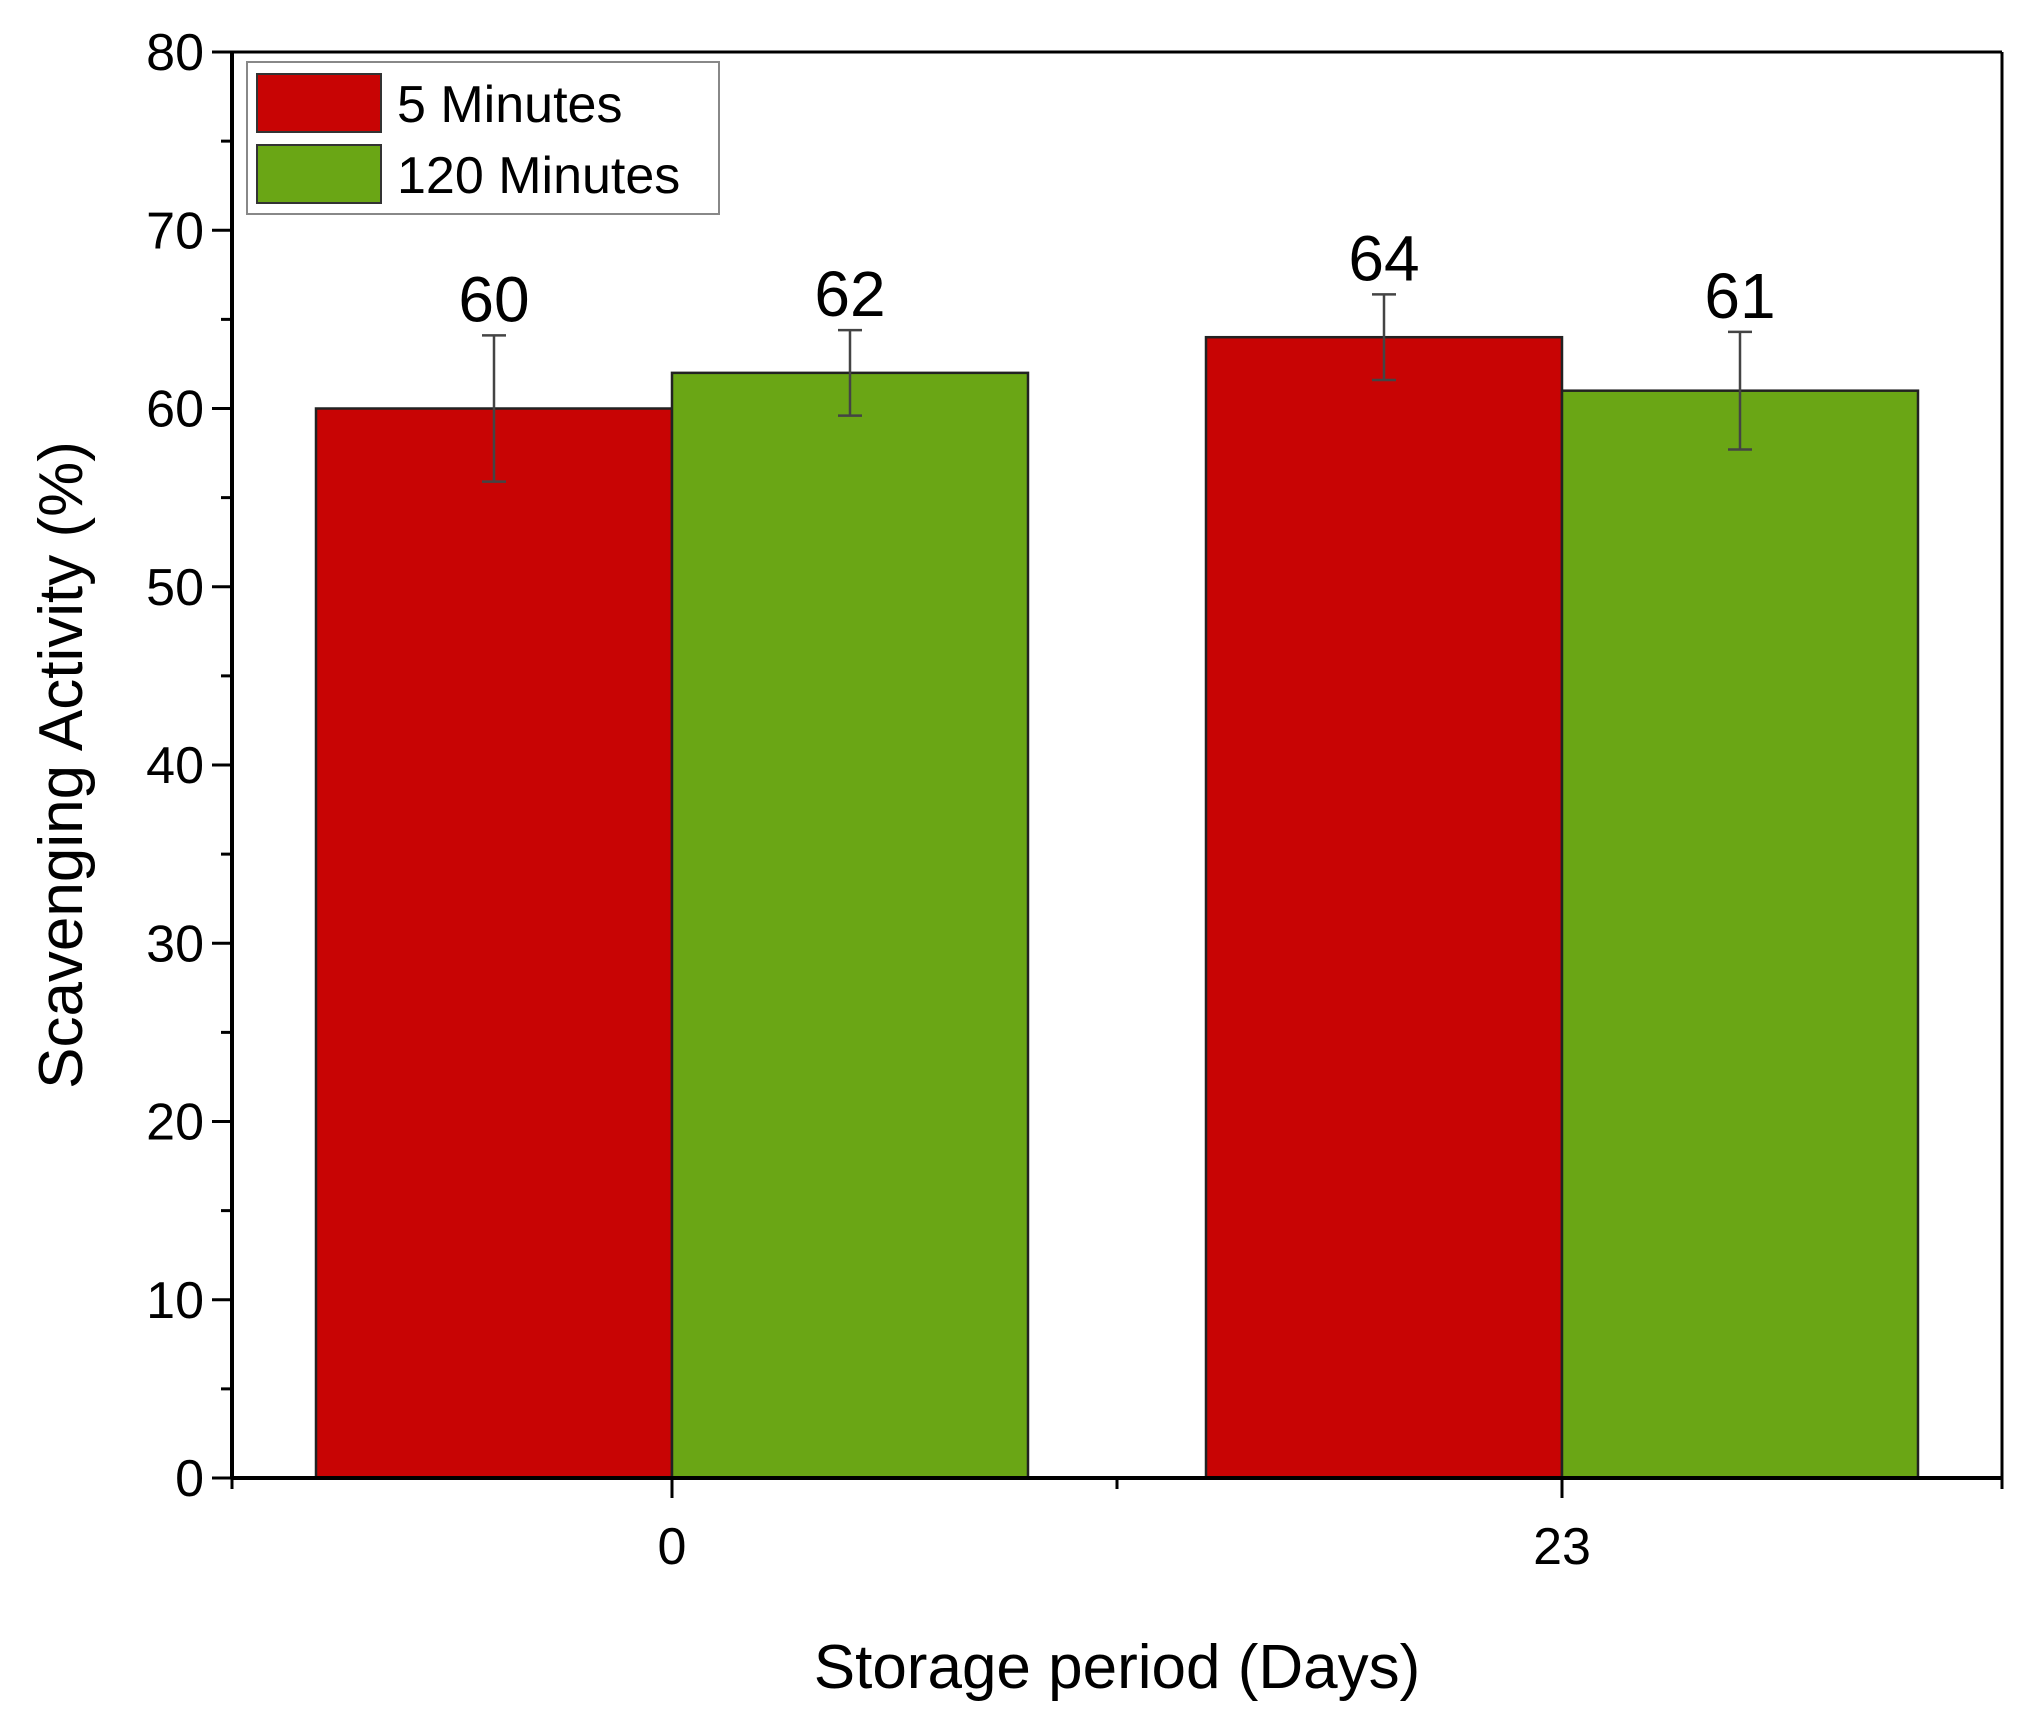  Describe the element at coordinates (175, 1123) in the screenshot. I see `y-tick-label: 20` at that location.